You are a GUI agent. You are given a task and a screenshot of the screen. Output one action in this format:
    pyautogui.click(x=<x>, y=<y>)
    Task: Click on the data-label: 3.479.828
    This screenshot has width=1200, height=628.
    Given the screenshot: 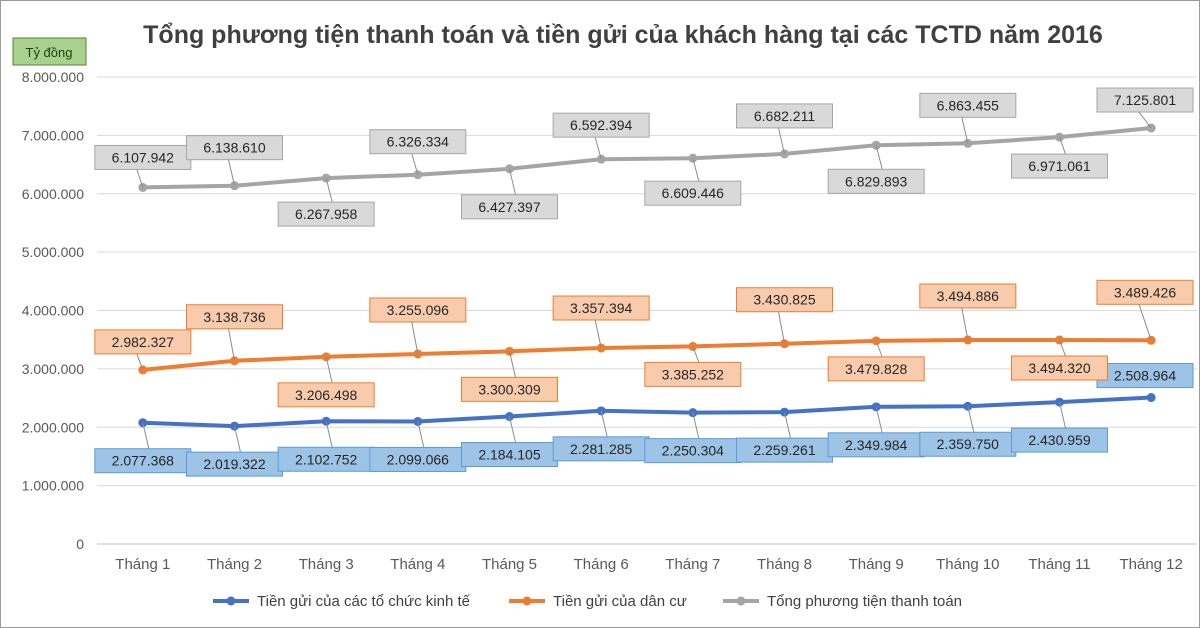 What is the action you would take?
    pyautogui.click(x=876, y=369)
    